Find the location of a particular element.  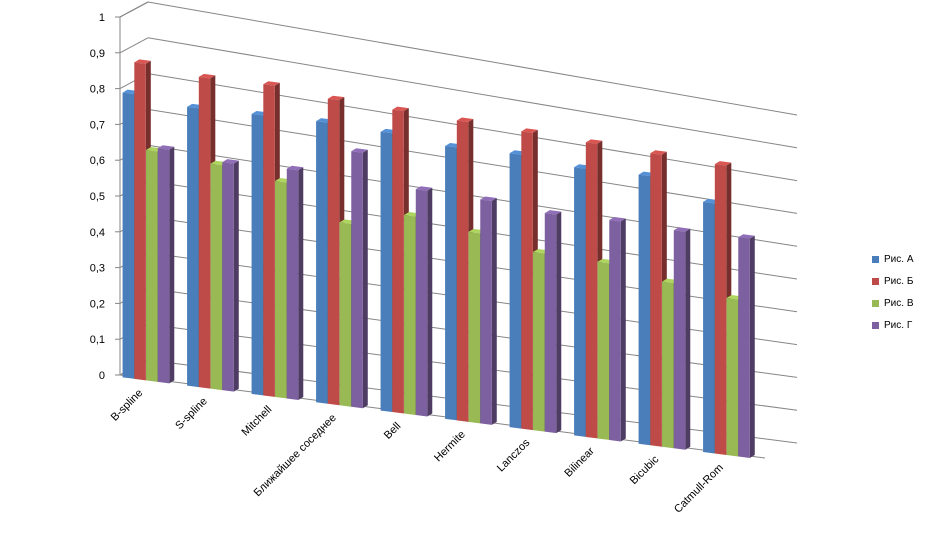

category-label: Bell is located at coordinates (392, 430).